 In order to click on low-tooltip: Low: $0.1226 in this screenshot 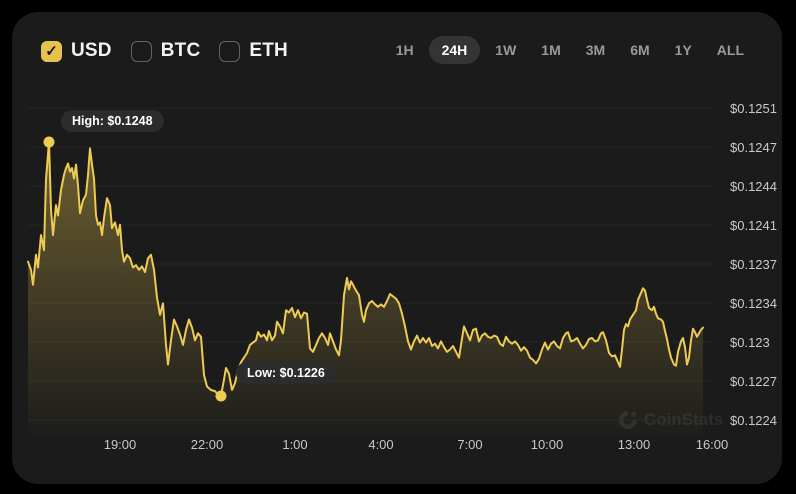, I will do `click(286, 373)`.